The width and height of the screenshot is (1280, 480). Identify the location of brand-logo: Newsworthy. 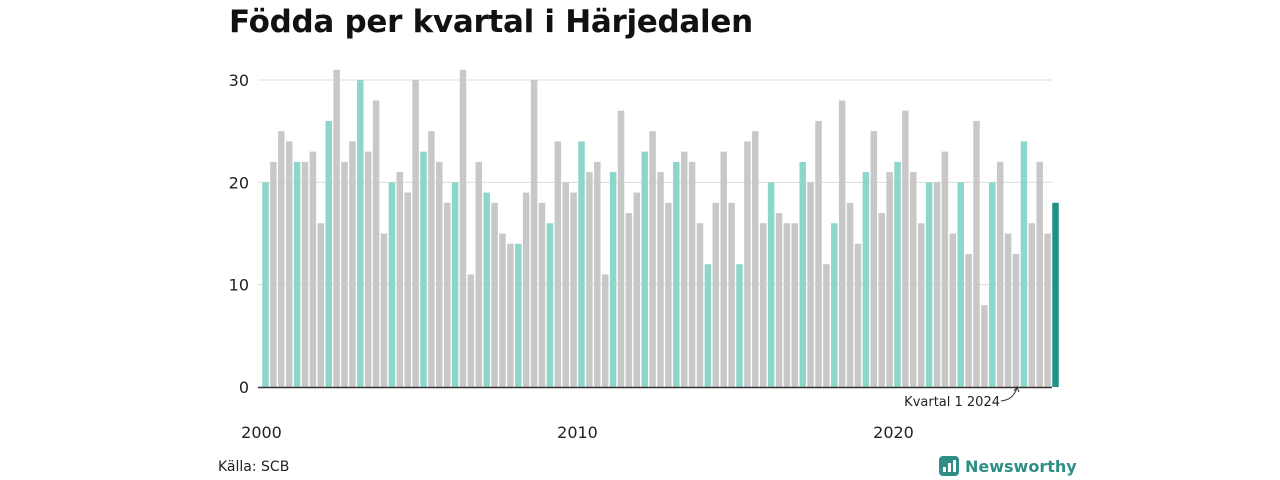
(1008, 466).